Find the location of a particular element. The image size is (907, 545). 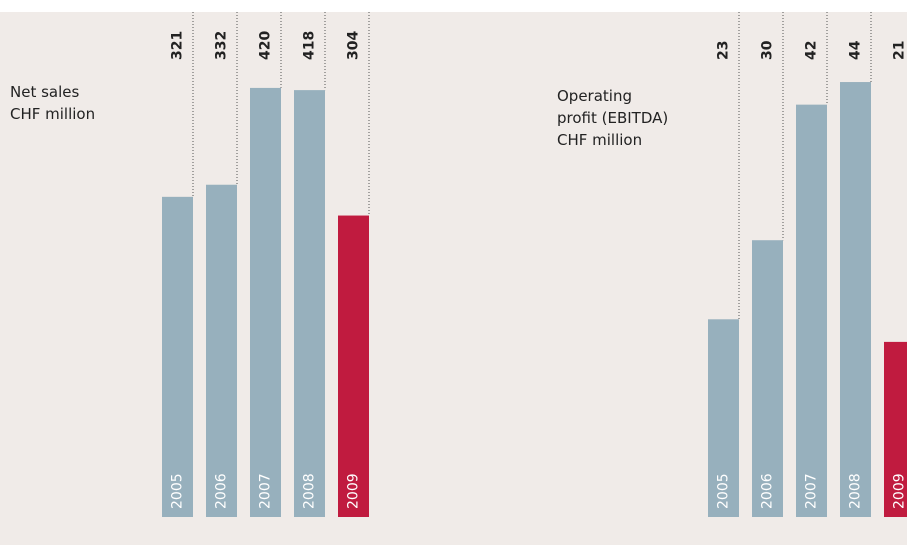

value-label: 332 is located at coordinates (222, 45).